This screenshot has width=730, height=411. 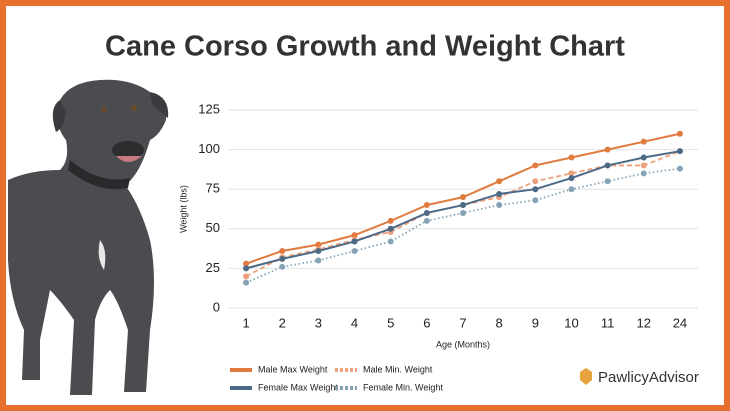 I want to click on x-axis-label: Age (Months), so click(x=463, y=344).